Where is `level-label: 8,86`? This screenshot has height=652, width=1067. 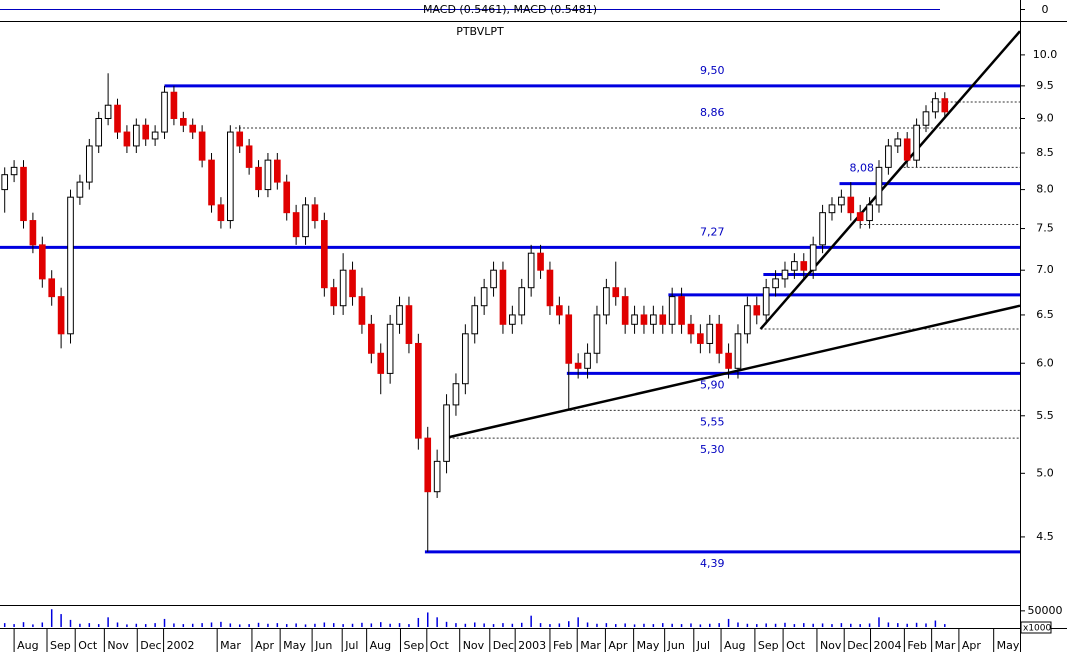
level-label: 8,86 is located at coordinates (712, 112).